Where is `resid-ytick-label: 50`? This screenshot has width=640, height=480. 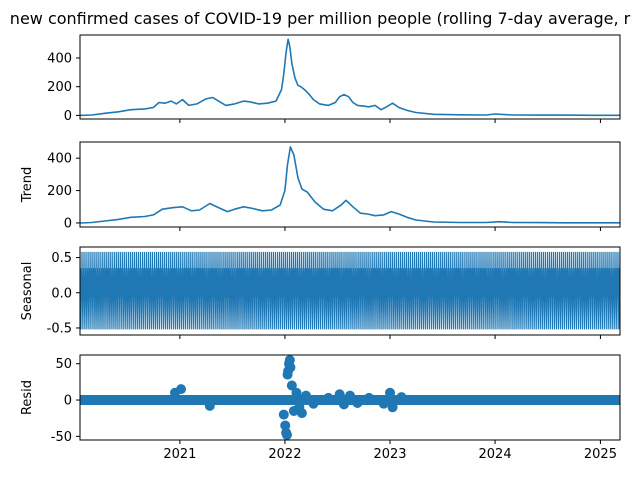
resid-ytick-label: 50 is located at coordinates (63, 364).